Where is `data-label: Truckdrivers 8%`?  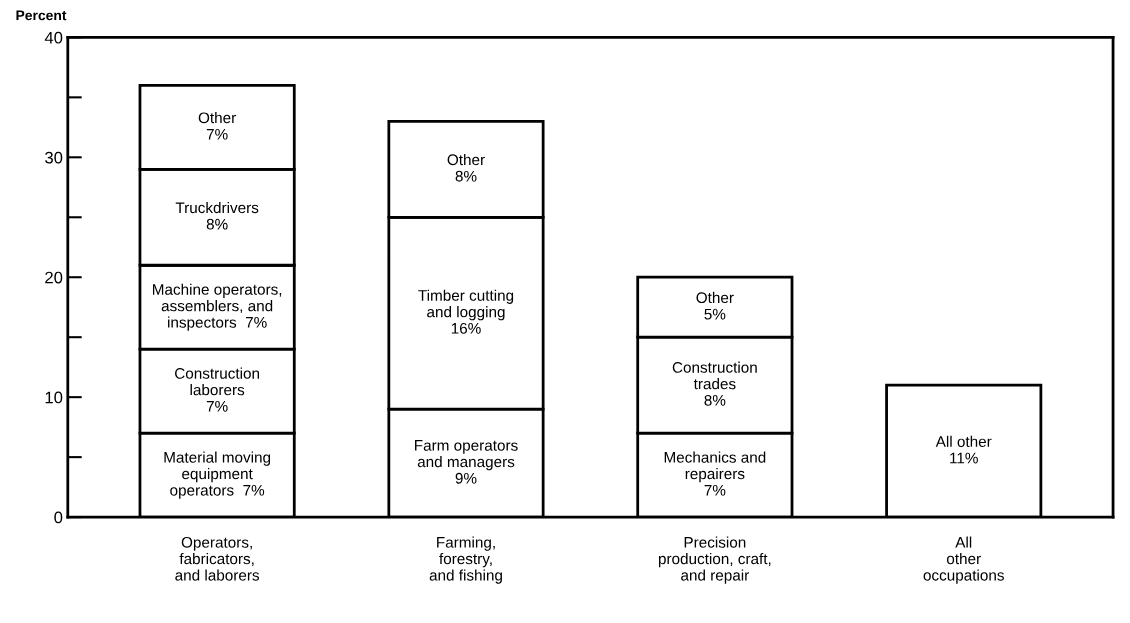 data-label: Truckdrivers 8% is located at coordinates (217, 215).